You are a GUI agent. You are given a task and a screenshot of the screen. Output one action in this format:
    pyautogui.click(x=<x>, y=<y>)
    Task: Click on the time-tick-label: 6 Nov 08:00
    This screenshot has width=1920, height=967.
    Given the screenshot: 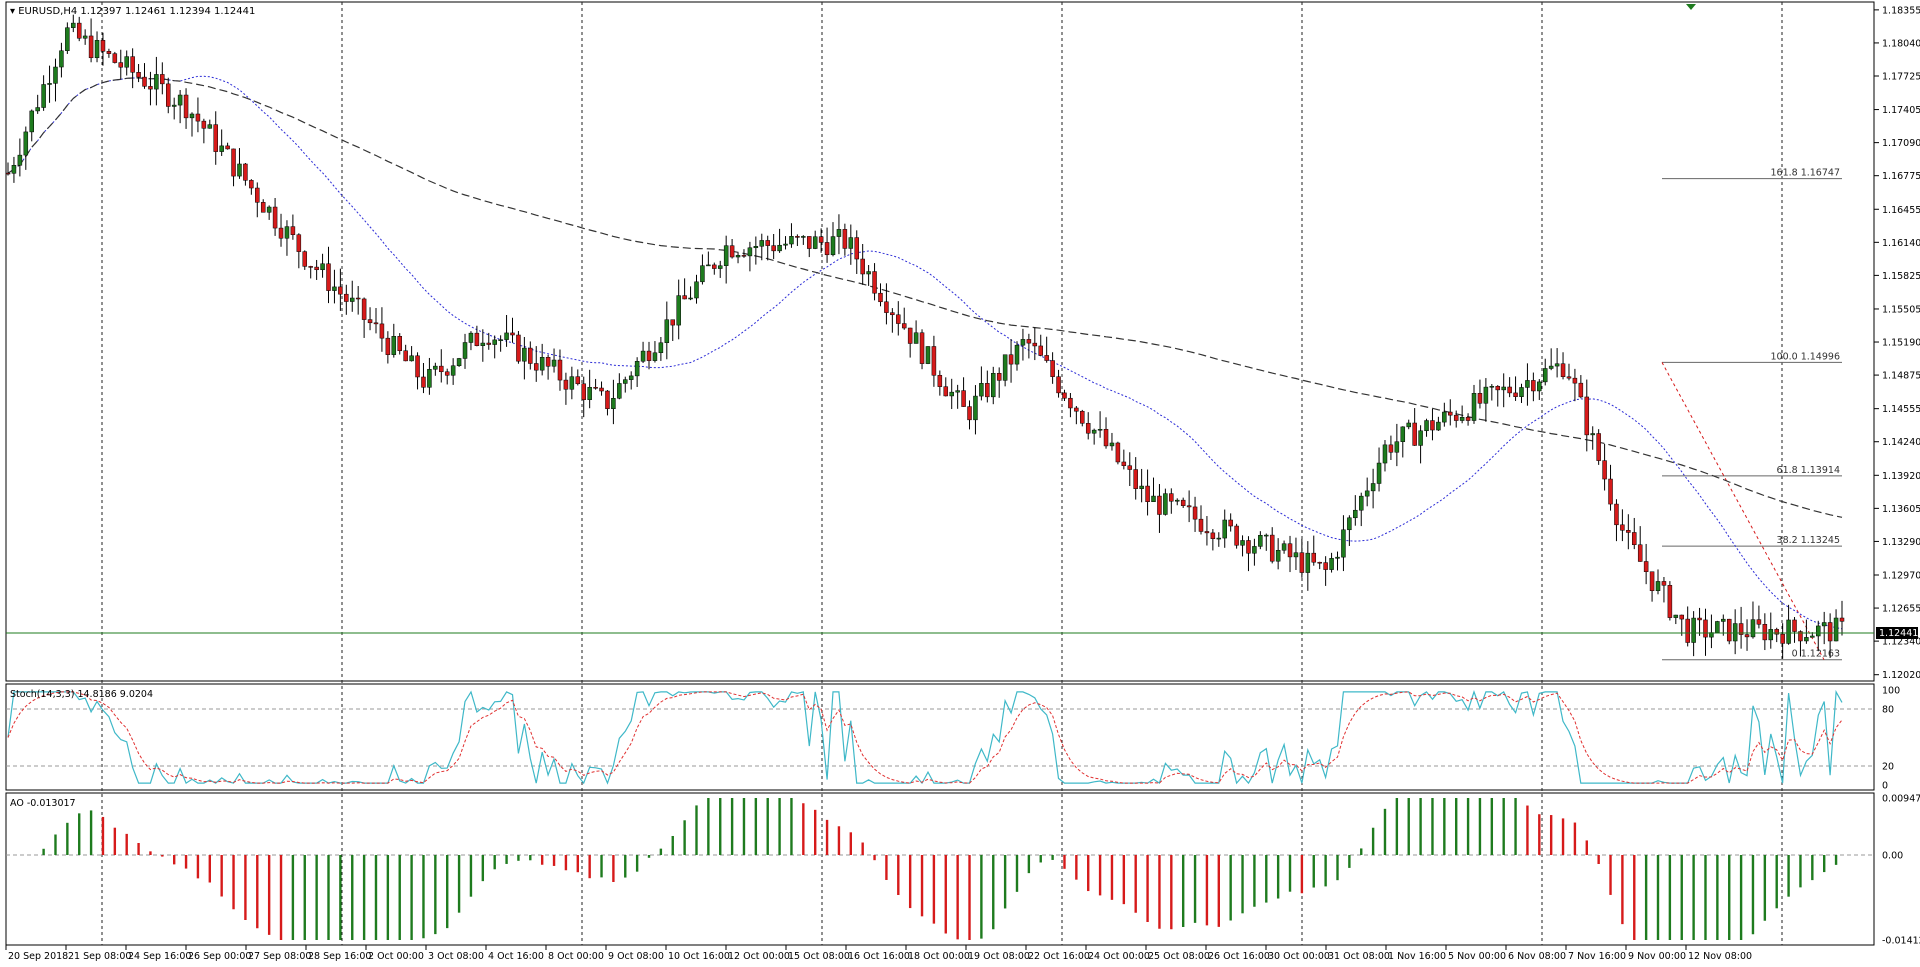 What is the action you would take?
    pyautogui.click(x=1537, y=956)
    